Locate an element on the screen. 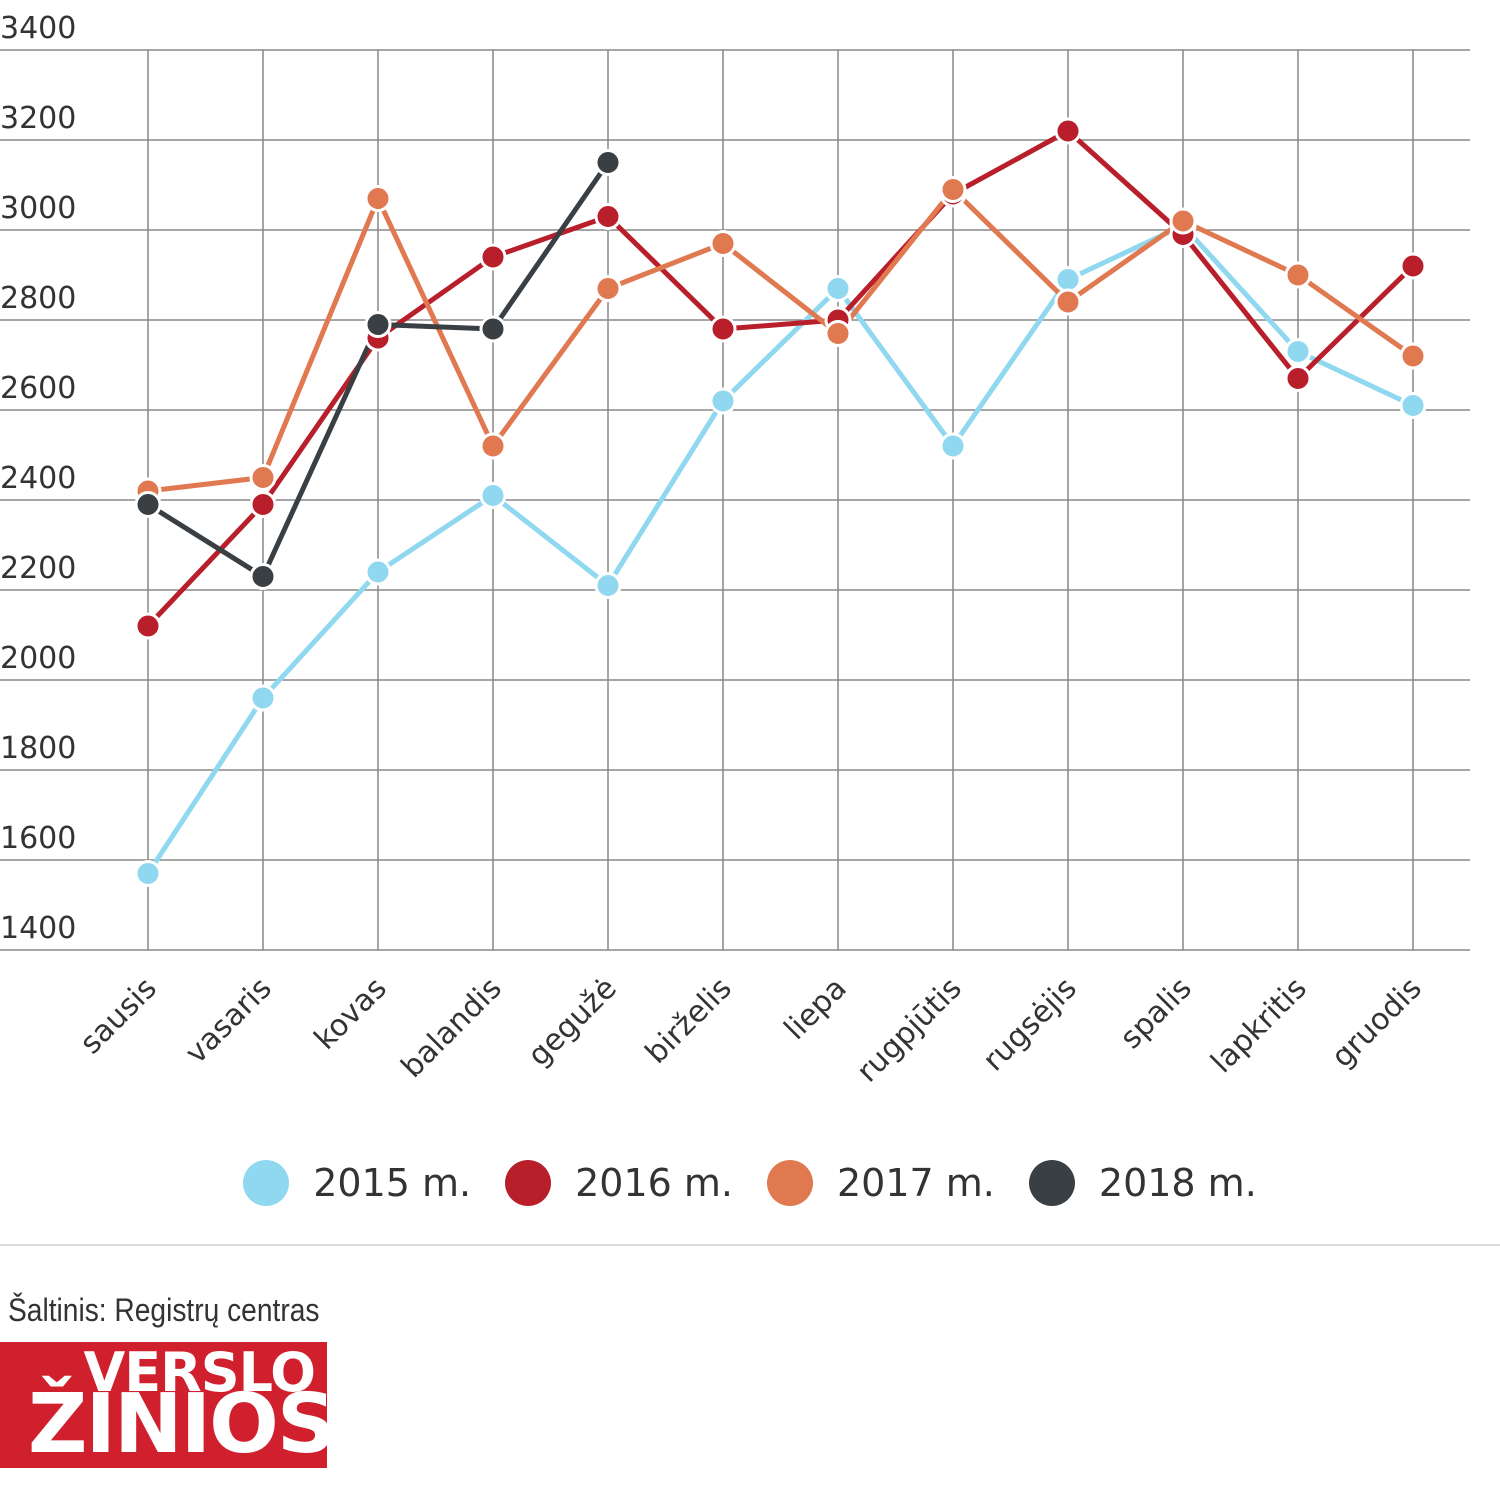  legend-item-2016: 2016 m. is located at coordinates (619, 1183).